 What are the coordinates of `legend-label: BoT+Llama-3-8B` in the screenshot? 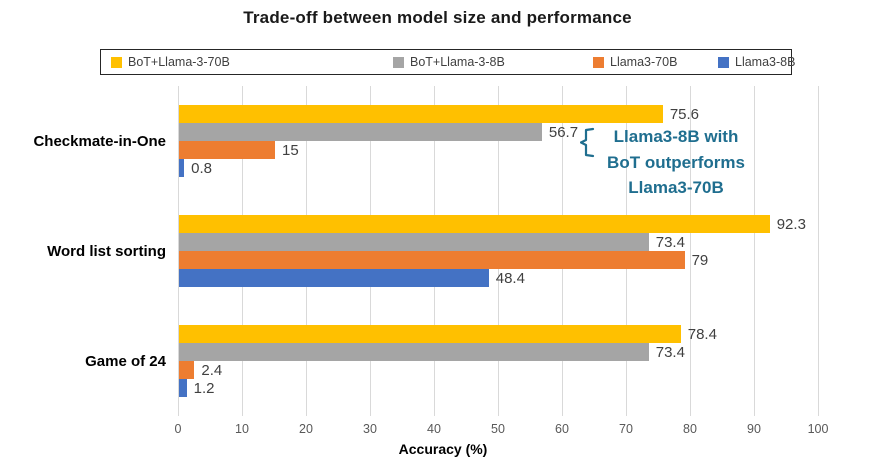 It's located at (457, 62).